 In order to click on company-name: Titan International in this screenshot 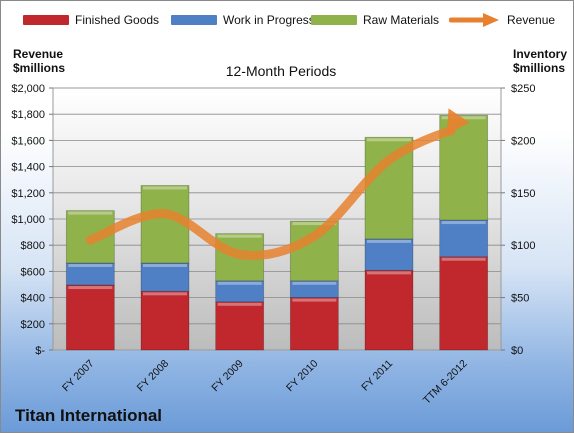, I will do `click(89, 415)`.